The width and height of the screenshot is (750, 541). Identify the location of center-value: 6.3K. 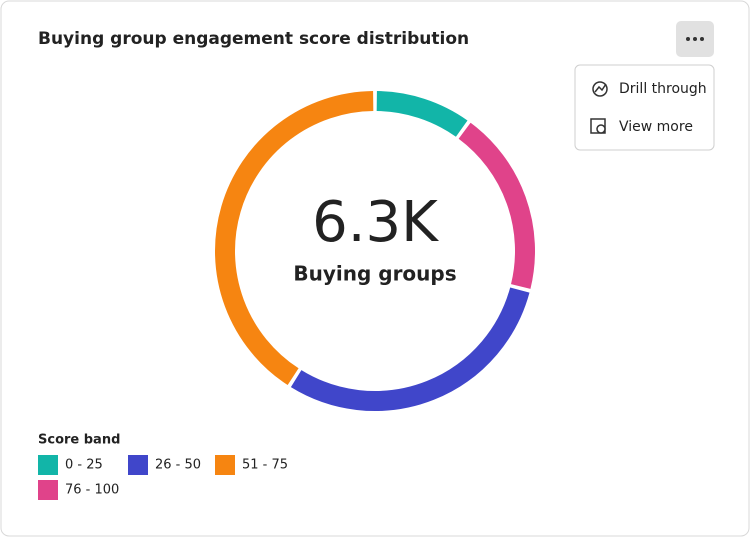
(375, 222).